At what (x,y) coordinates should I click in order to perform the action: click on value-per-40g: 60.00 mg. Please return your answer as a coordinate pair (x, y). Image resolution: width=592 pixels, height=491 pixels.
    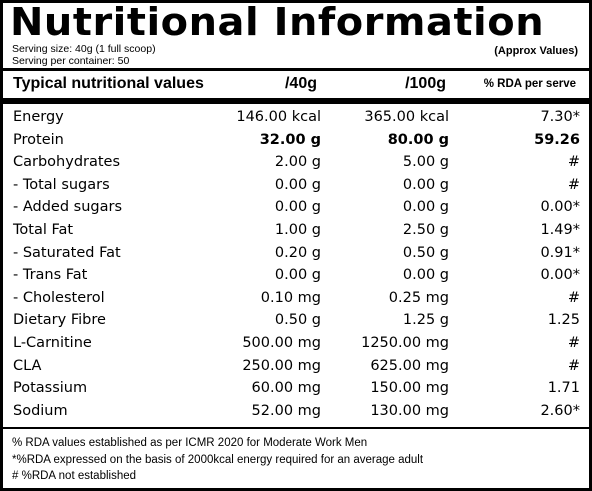
    Looking at the image, I should click on (286, 388).